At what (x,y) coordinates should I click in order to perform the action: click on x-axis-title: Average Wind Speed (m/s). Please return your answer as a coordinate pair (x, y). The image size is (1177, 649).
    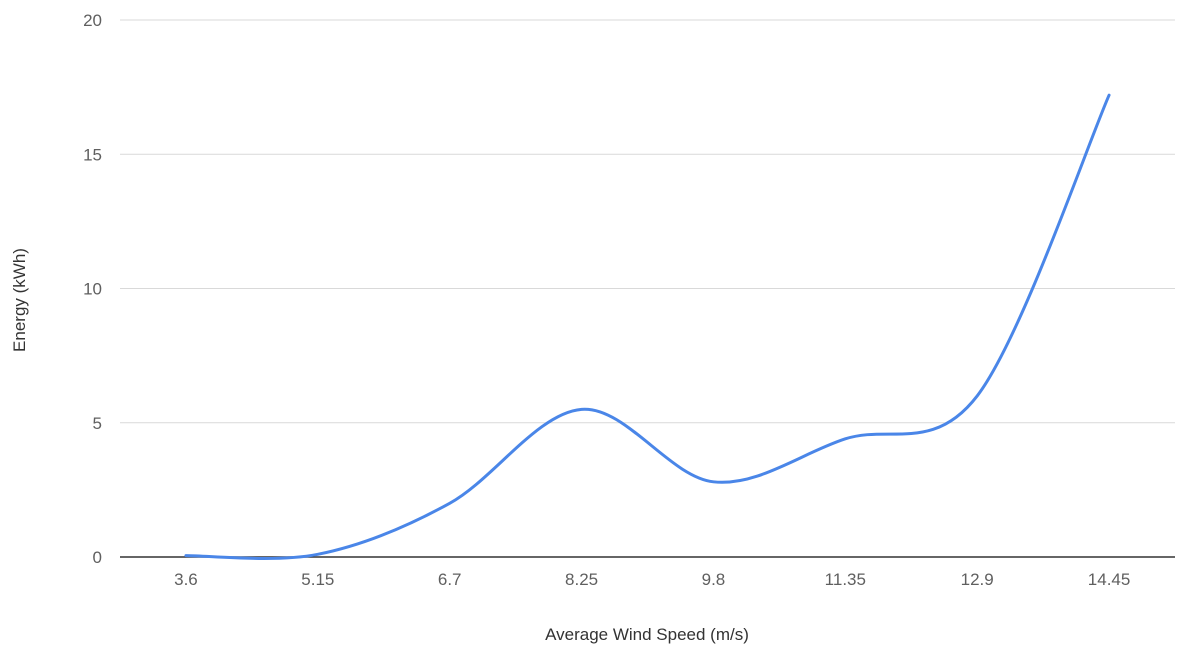
    Looking at the image, I should click on (647, 634).